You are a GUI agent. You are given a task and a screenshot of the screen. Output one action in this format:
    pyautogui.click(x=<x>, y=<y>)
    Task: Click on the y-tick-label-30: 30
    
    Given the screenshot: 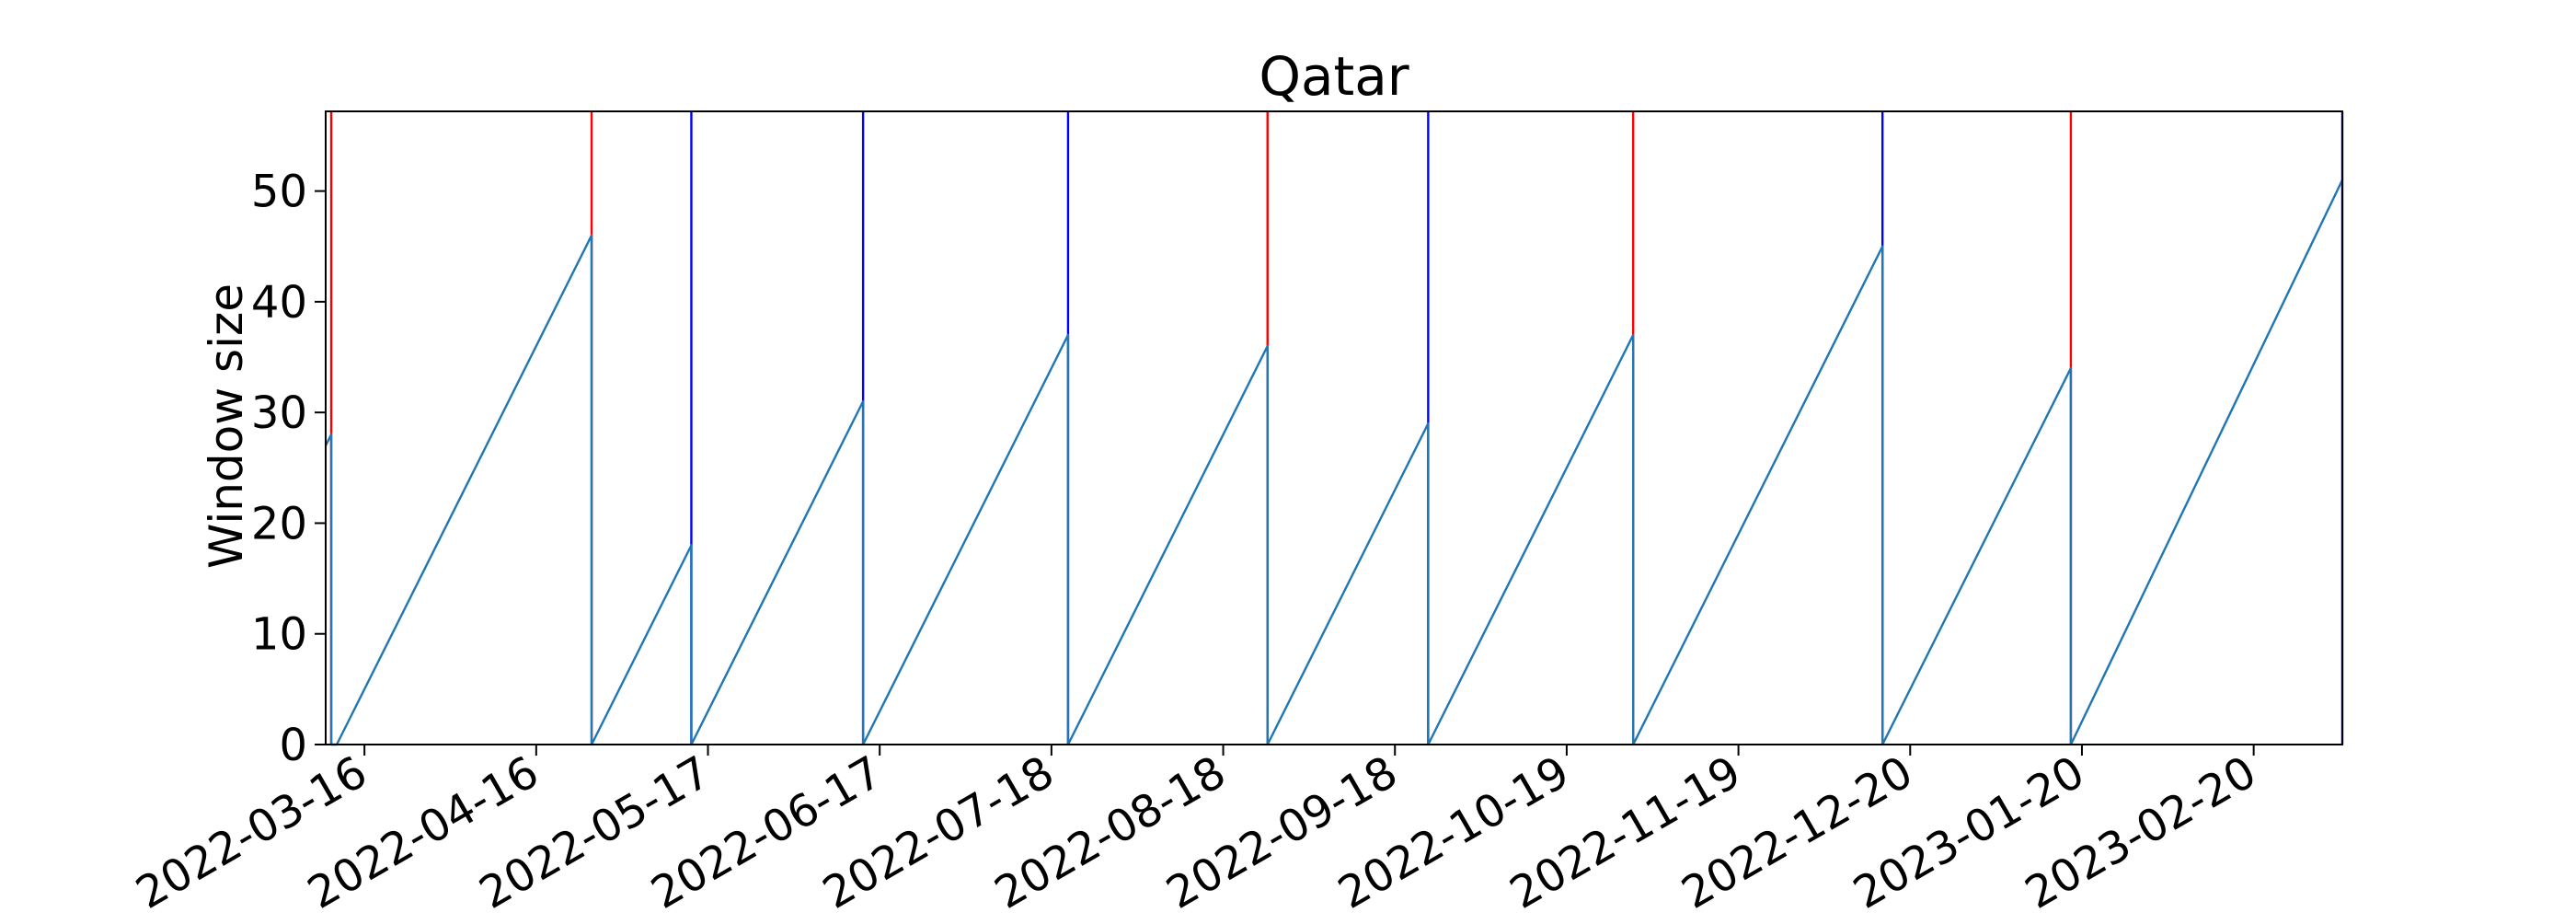 What is the action you would take?
    pyautogui.click(x=279, y=413)
    